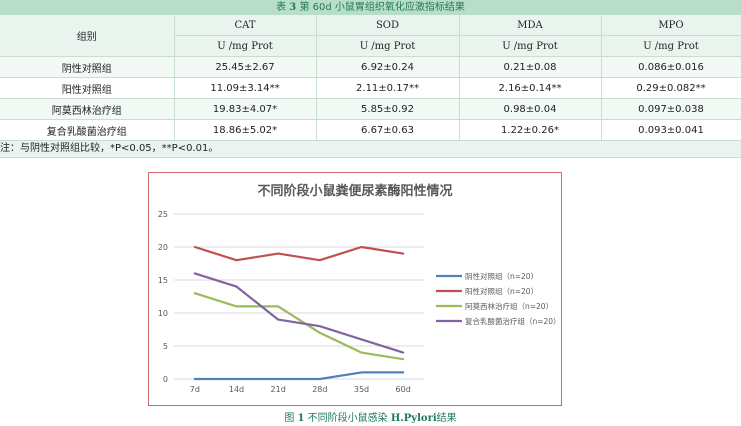 Image resolution: width=741 pixels, height=426 pixels. I want to click on y-tick-label: 20, so click(163, 247).